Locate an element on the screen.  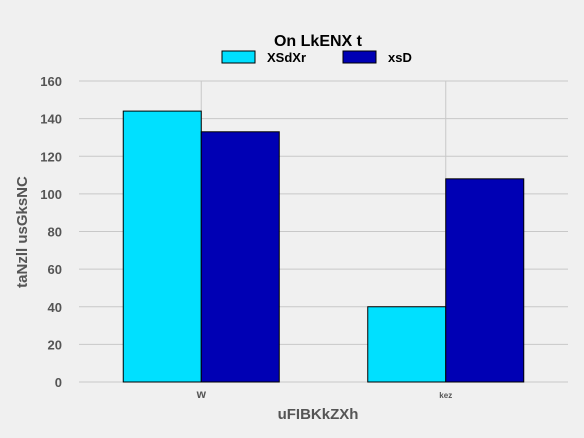
y-tick-label: 120 is located at coordinates (51, 156).